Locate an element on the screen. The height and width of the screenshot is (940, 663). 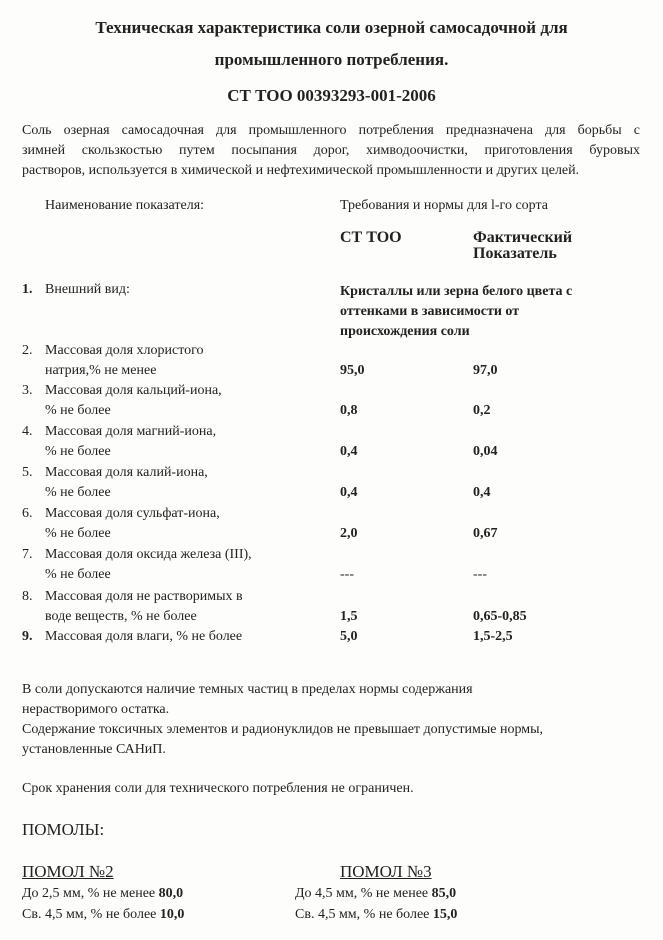
row-name: Массовая доля влаги, % не более is located at coordinates (144, 636).